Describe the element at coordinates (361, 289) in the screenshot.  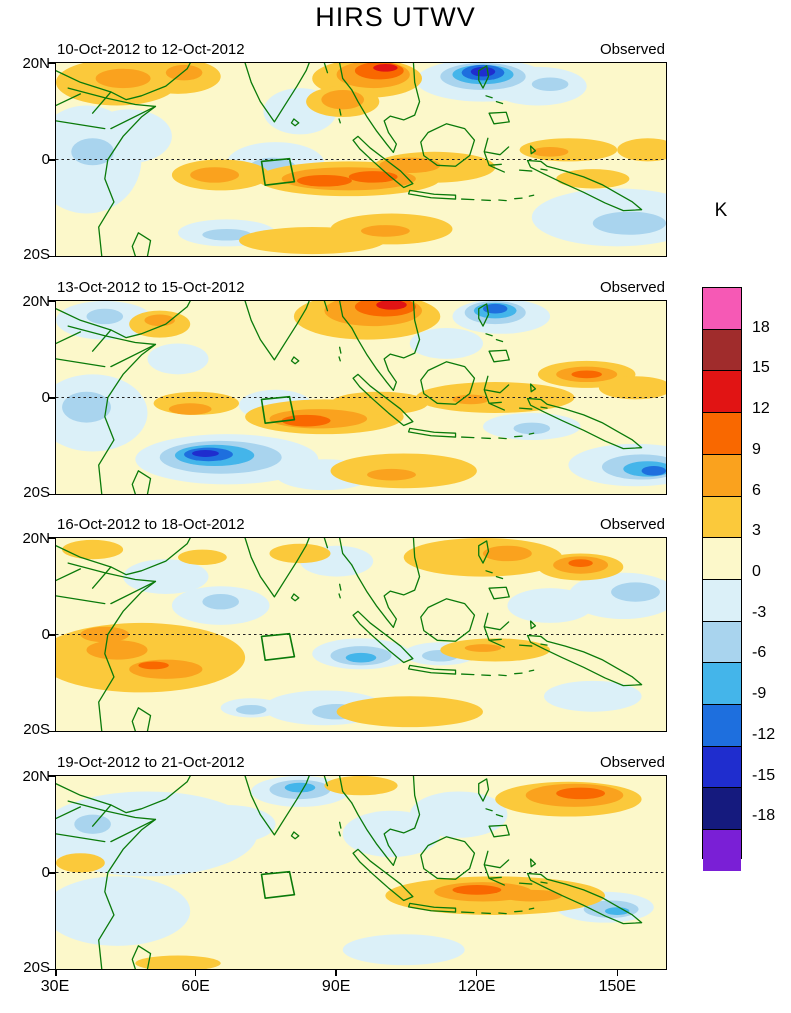
I see `panel-header: 13-Oct-2012 to 15-Oct-2012 Observed` at that location.